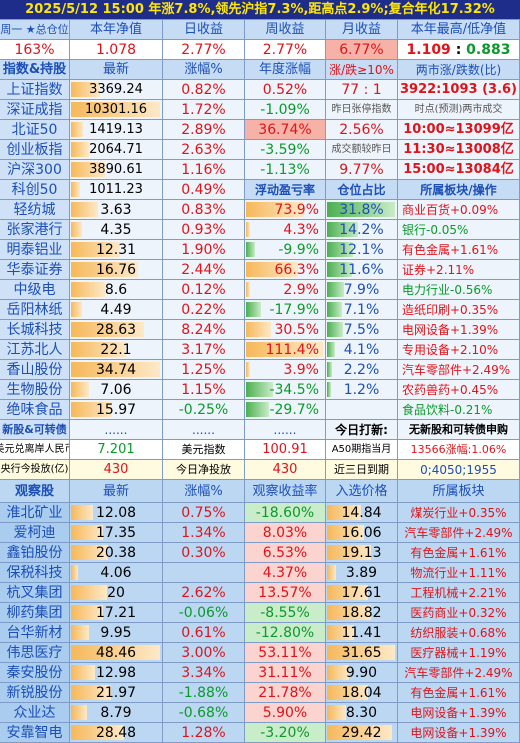 The width and height of the screenshot is (520, 743). Describe the element at coordinates (203, 69) in the screenshot. I see `index-header-cell-text: 涨幅%` at that location.